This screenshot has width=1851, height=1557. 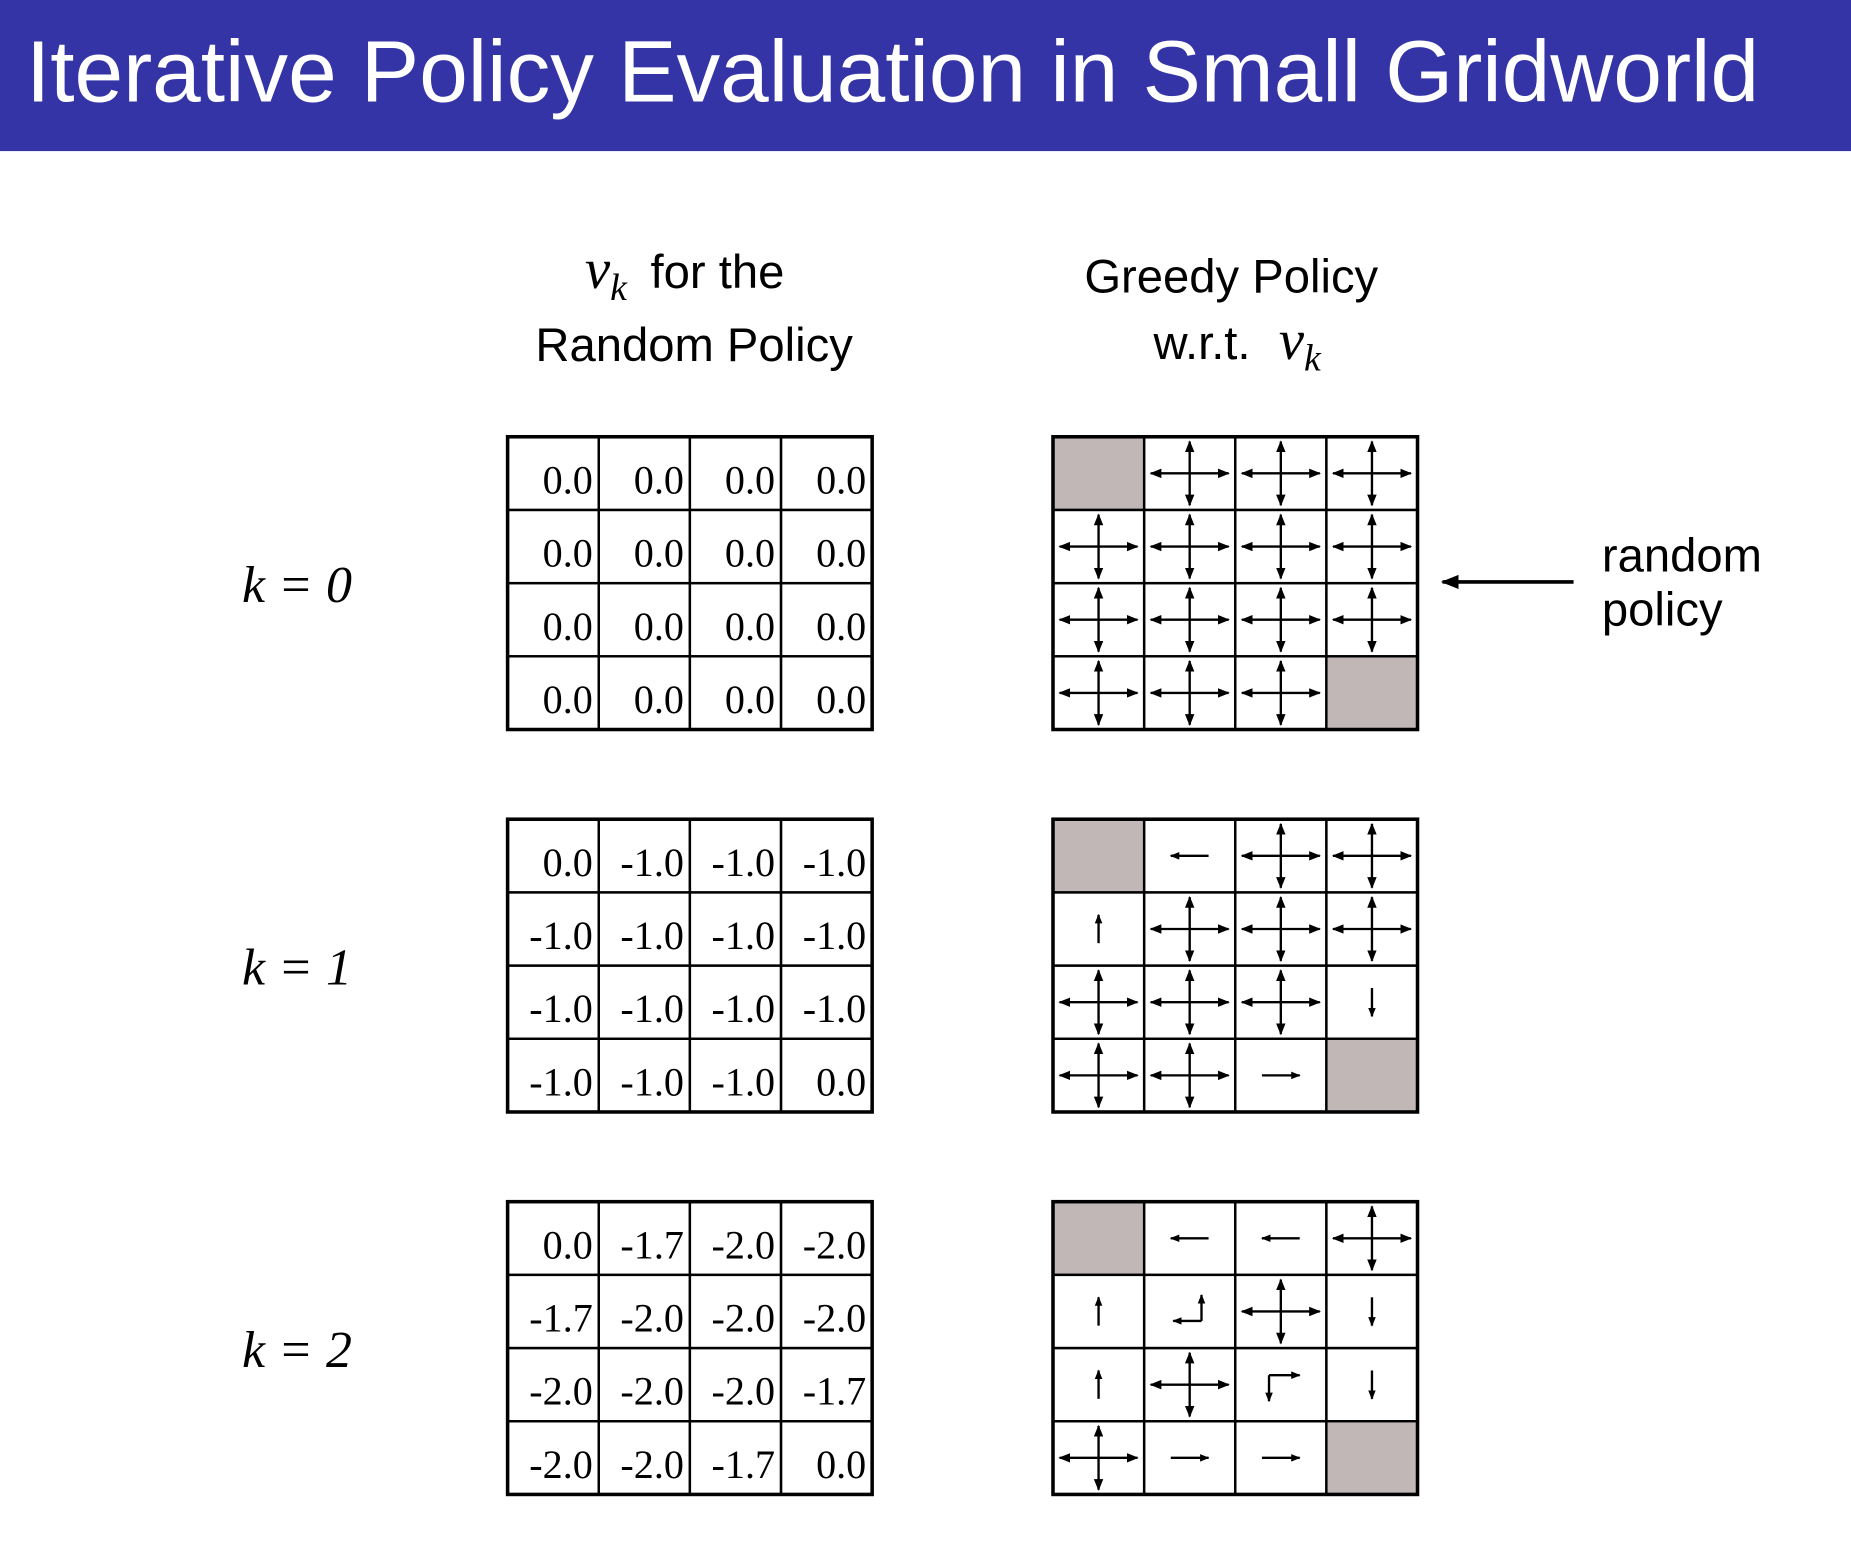 I want to click on annotation-line: policy, so click(x=1662, y=610).